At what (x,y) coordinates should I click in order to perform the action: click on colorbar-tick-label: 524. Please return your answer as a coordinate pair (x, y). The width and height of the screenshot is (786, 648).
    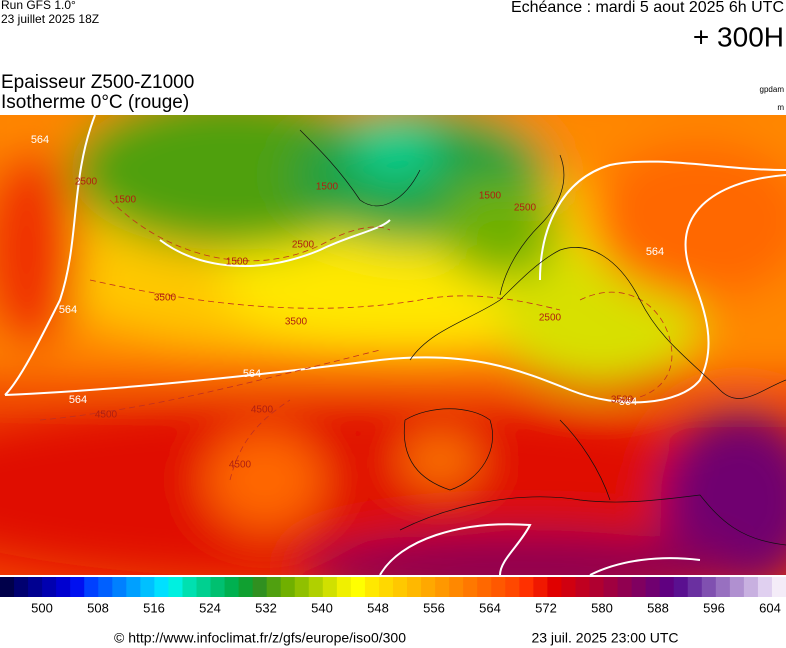
    Looking at the image, I should click on (210, 607).